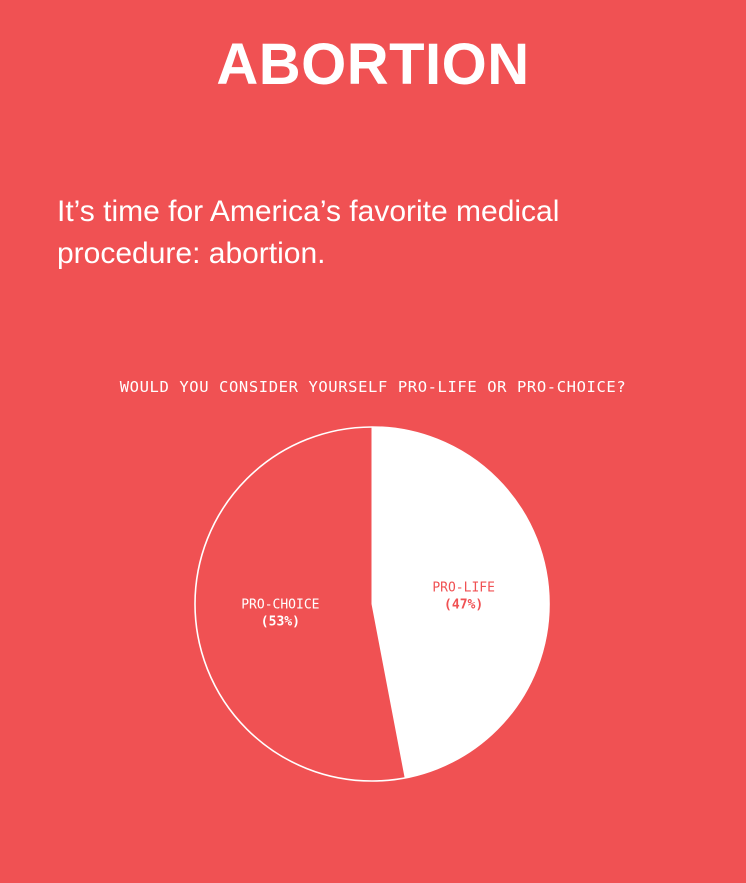 The width and height of the screenshot is (746, 883). Describe the element at coordinates (280, 622) in the screenshot. I see `pie-value-pro-choice: (53%)` at that location.